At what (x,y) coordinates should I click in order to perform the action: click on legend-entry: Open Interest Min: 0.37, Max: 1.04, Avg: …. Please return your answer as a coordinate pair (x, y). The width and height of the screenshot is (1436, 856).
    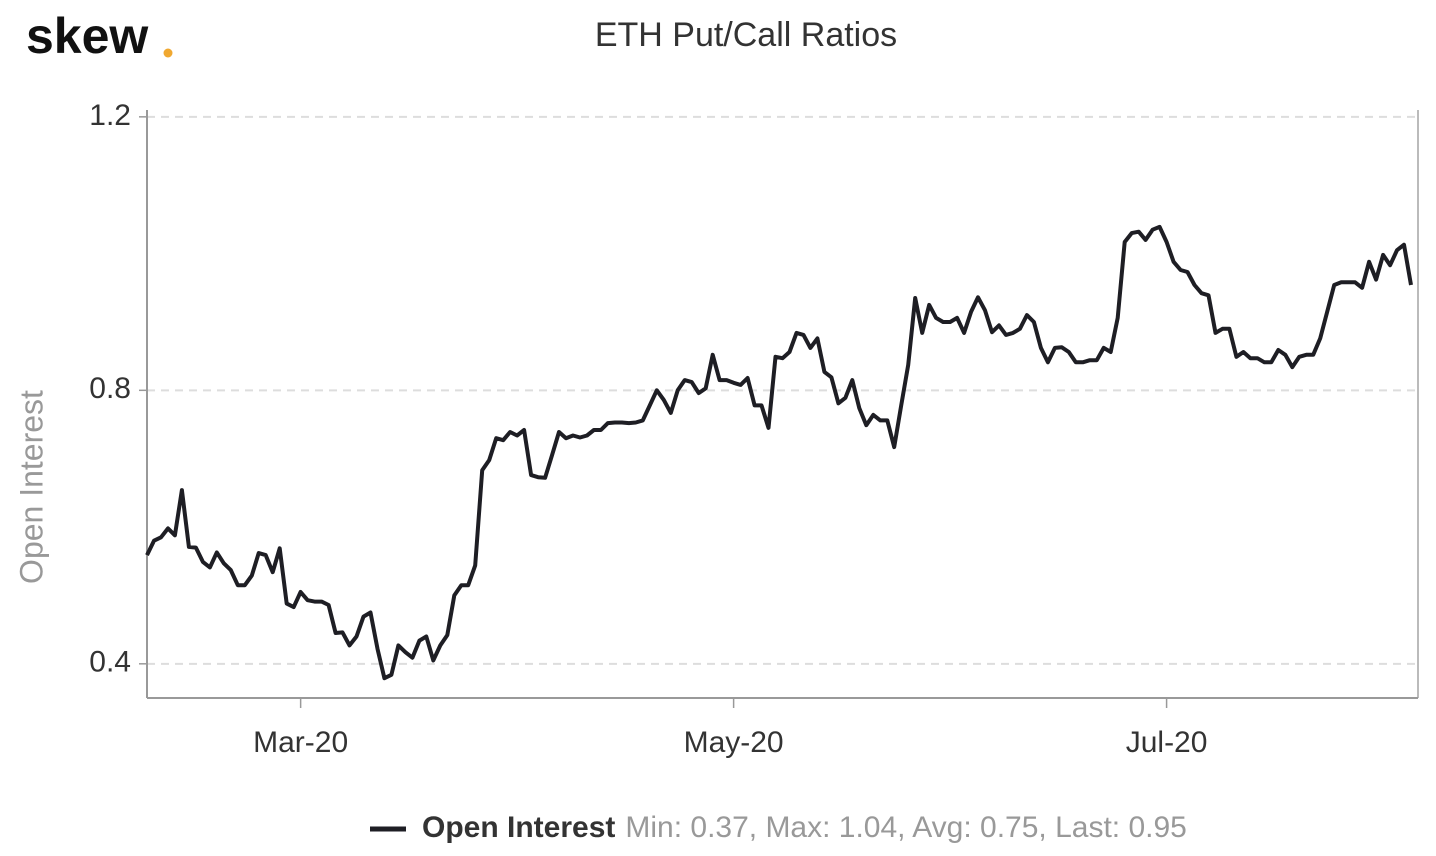
    Looking at the image, I should click on (804, 827).